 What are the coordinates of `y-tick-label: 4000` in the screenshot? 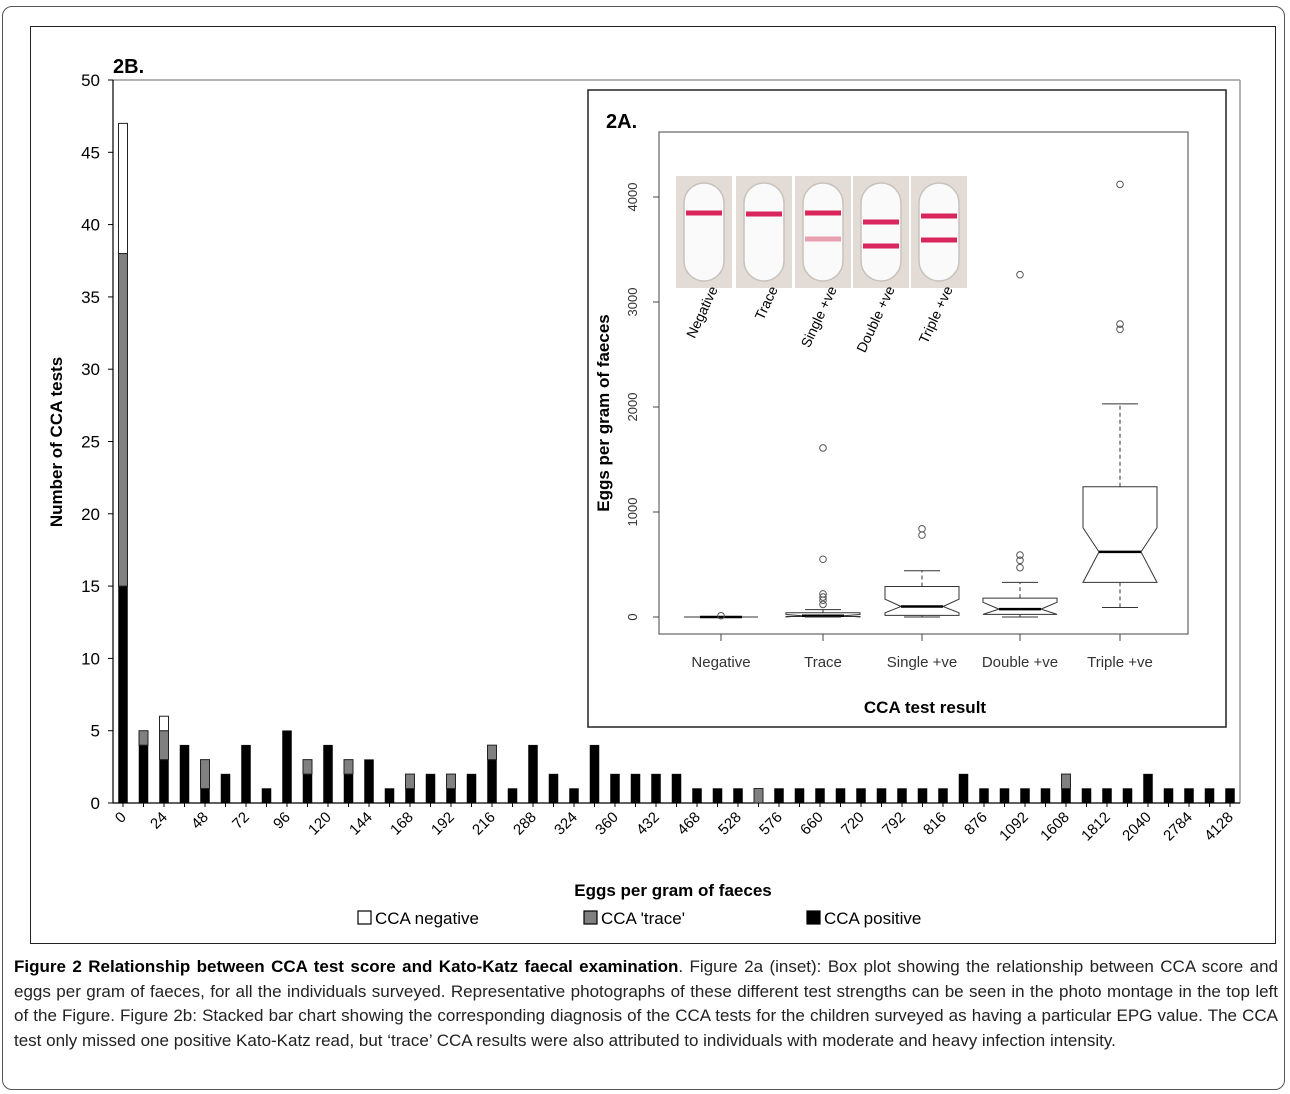 It's located at (632, 197).